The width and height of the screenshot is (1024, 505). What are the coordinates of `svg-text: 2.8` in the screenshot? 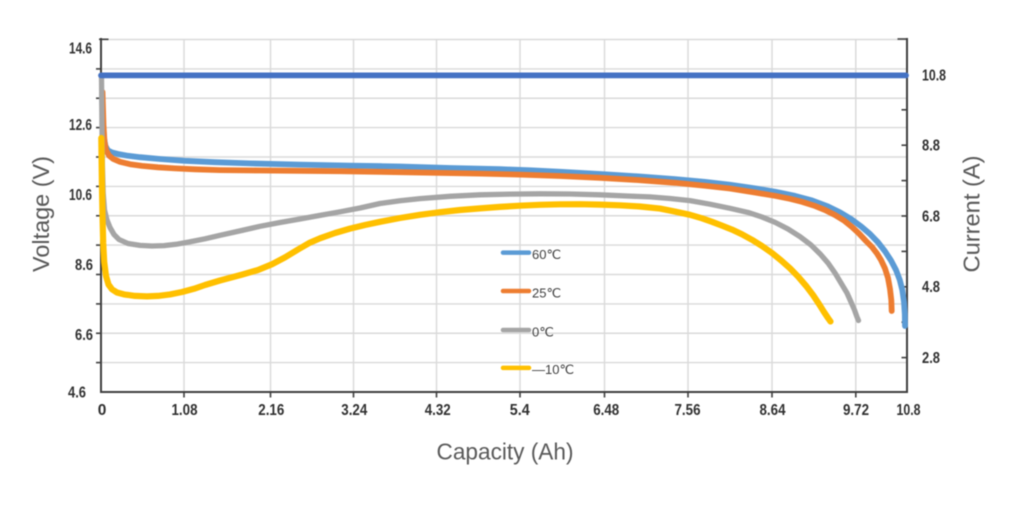 It's located at (931, 358).